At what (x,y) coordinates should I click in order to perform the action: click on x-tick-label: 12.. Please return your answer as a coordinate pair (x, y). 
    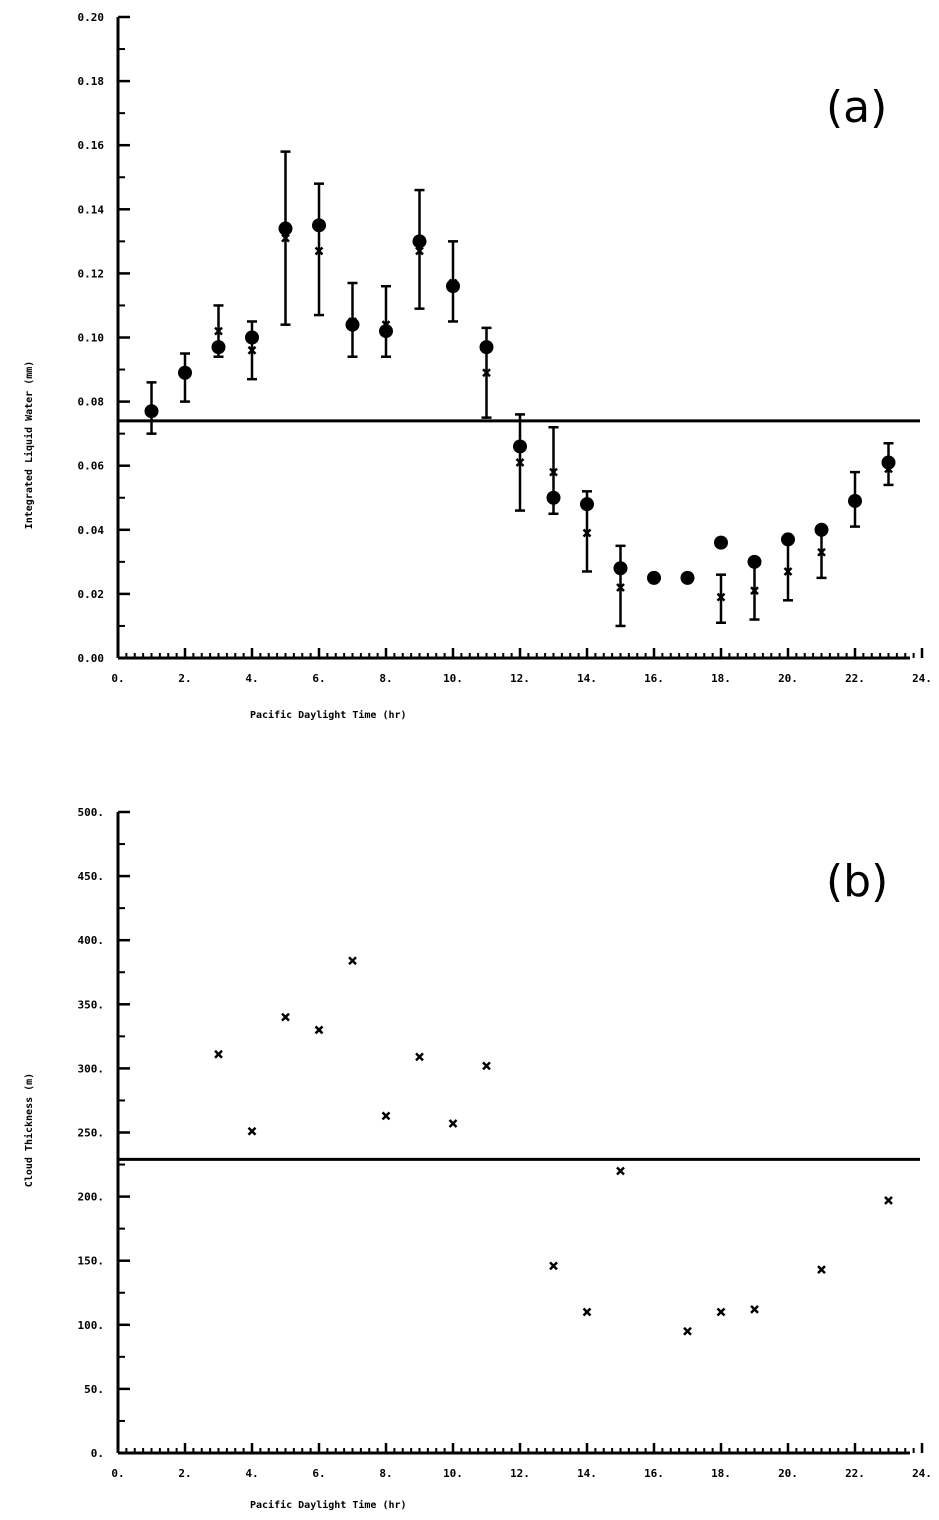
    Looking at the image, I should click on (520, 1473).